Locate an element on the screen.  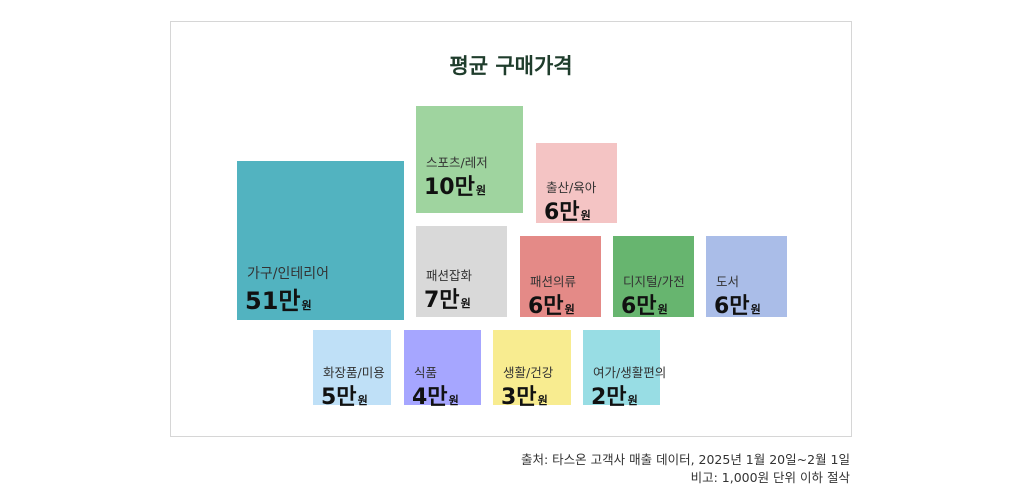
tile-value-number: 10만 is located at coordinates (449, 187).